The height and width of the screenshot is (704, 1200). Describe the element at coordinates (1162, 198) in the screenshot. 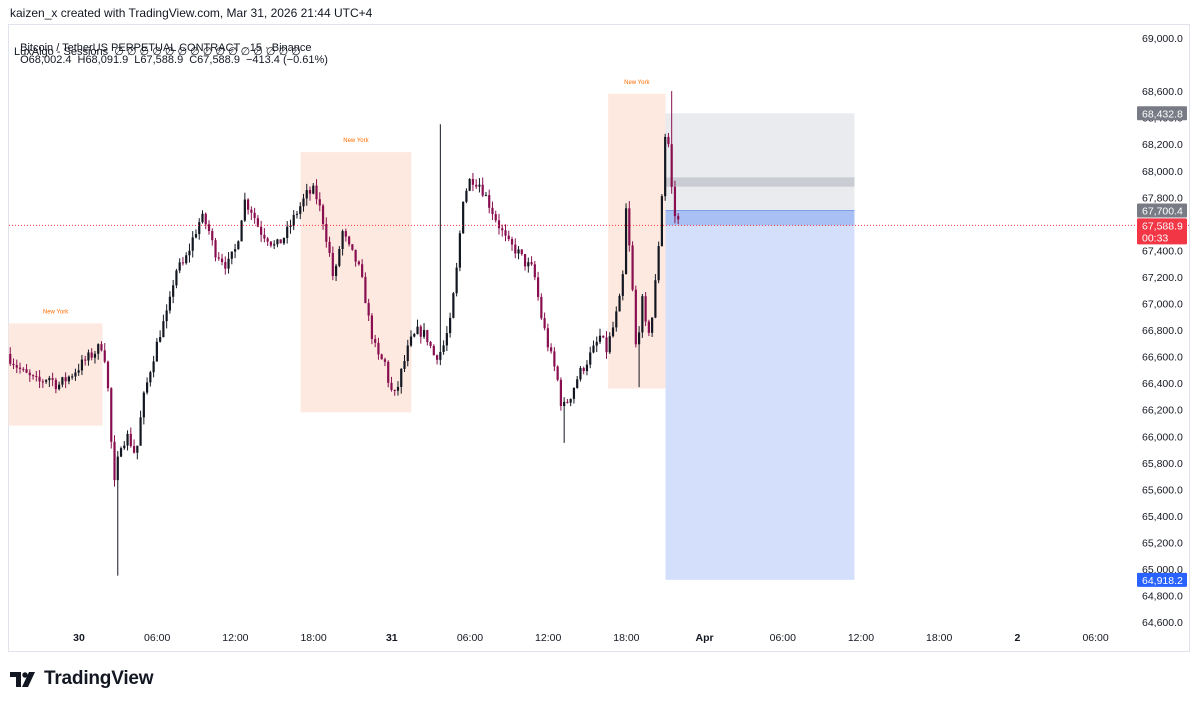

I see `price-tick-label: 67,800.0` at that location.